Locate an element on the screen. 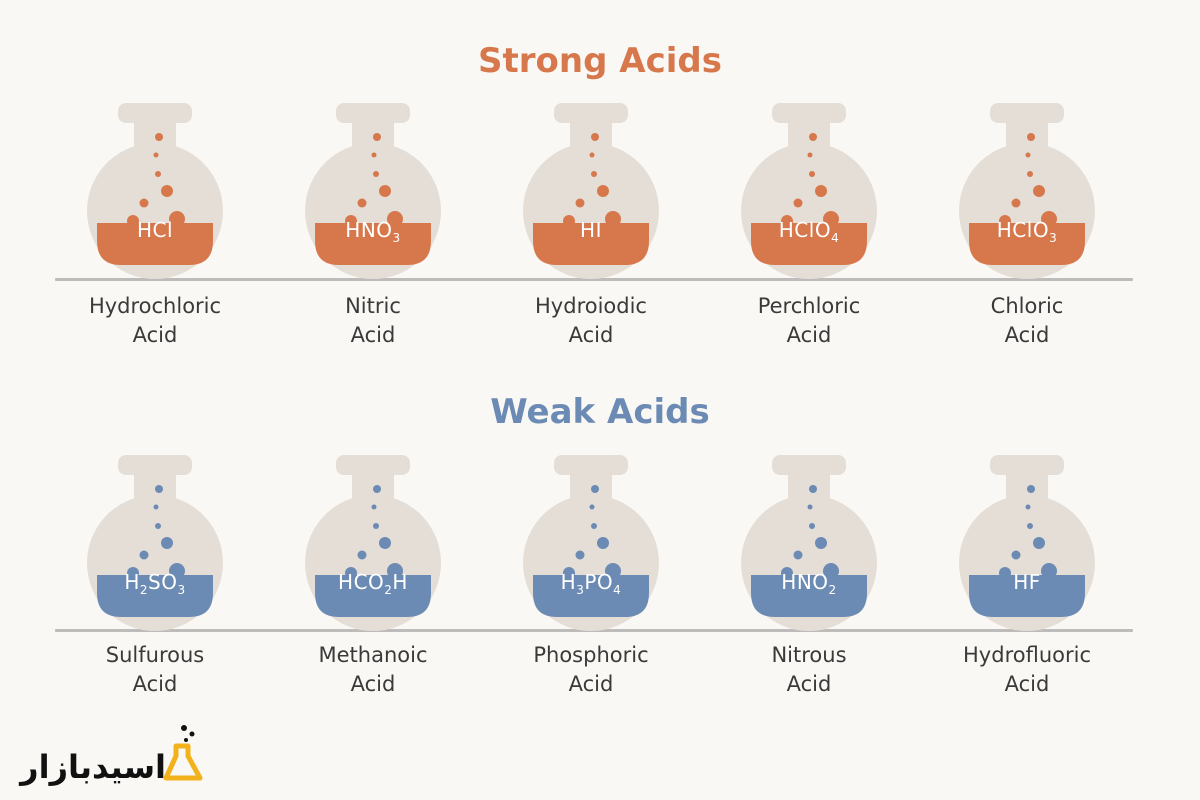 The width and height of the screenshot is (1200, 800). acid-name: Hydrofluoric Acid is located at coordinates (1027, 669).